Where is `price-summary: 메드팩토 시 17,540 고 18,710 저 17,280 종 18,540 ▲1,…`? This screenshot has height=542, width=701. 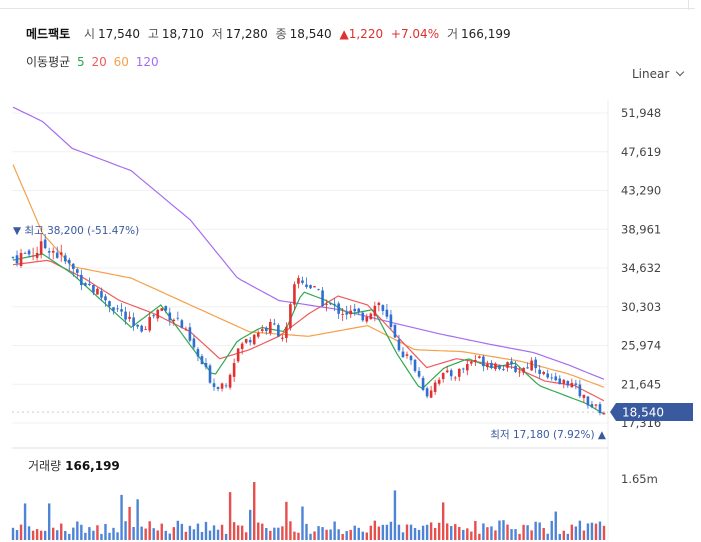
price-summary: 메드팩토 시 17,540 고 18,710 저 17,280 종 18,540 ▲1,… is located at coordinates (268, 33).